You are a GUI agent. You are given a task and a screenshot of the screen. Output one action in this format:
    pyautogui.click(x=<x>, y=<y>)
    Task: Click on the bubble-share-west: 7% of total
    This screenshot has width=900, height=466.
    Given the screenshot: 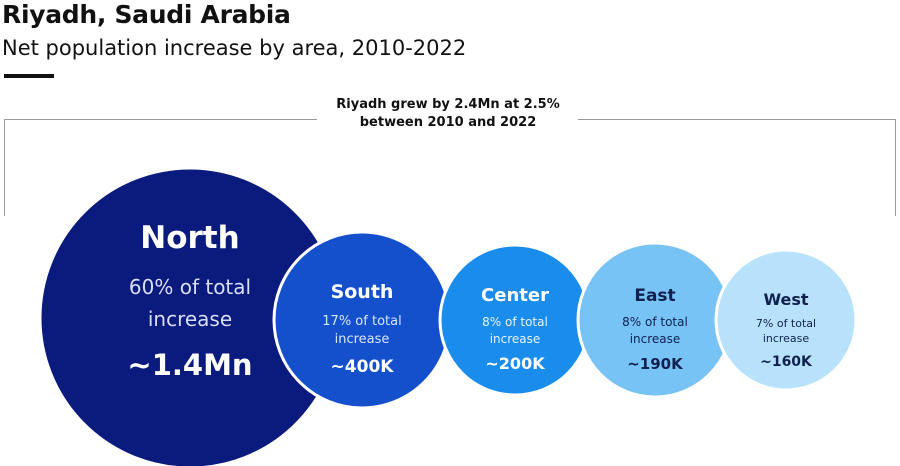 What is the action you would take?
    pyautogui.click(x=786, y=323)
    